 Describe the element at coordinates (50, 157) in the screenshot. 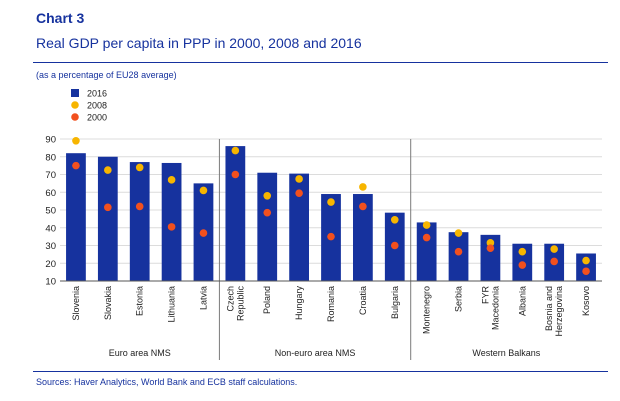

I see `y-tick-label: 80` at that location.